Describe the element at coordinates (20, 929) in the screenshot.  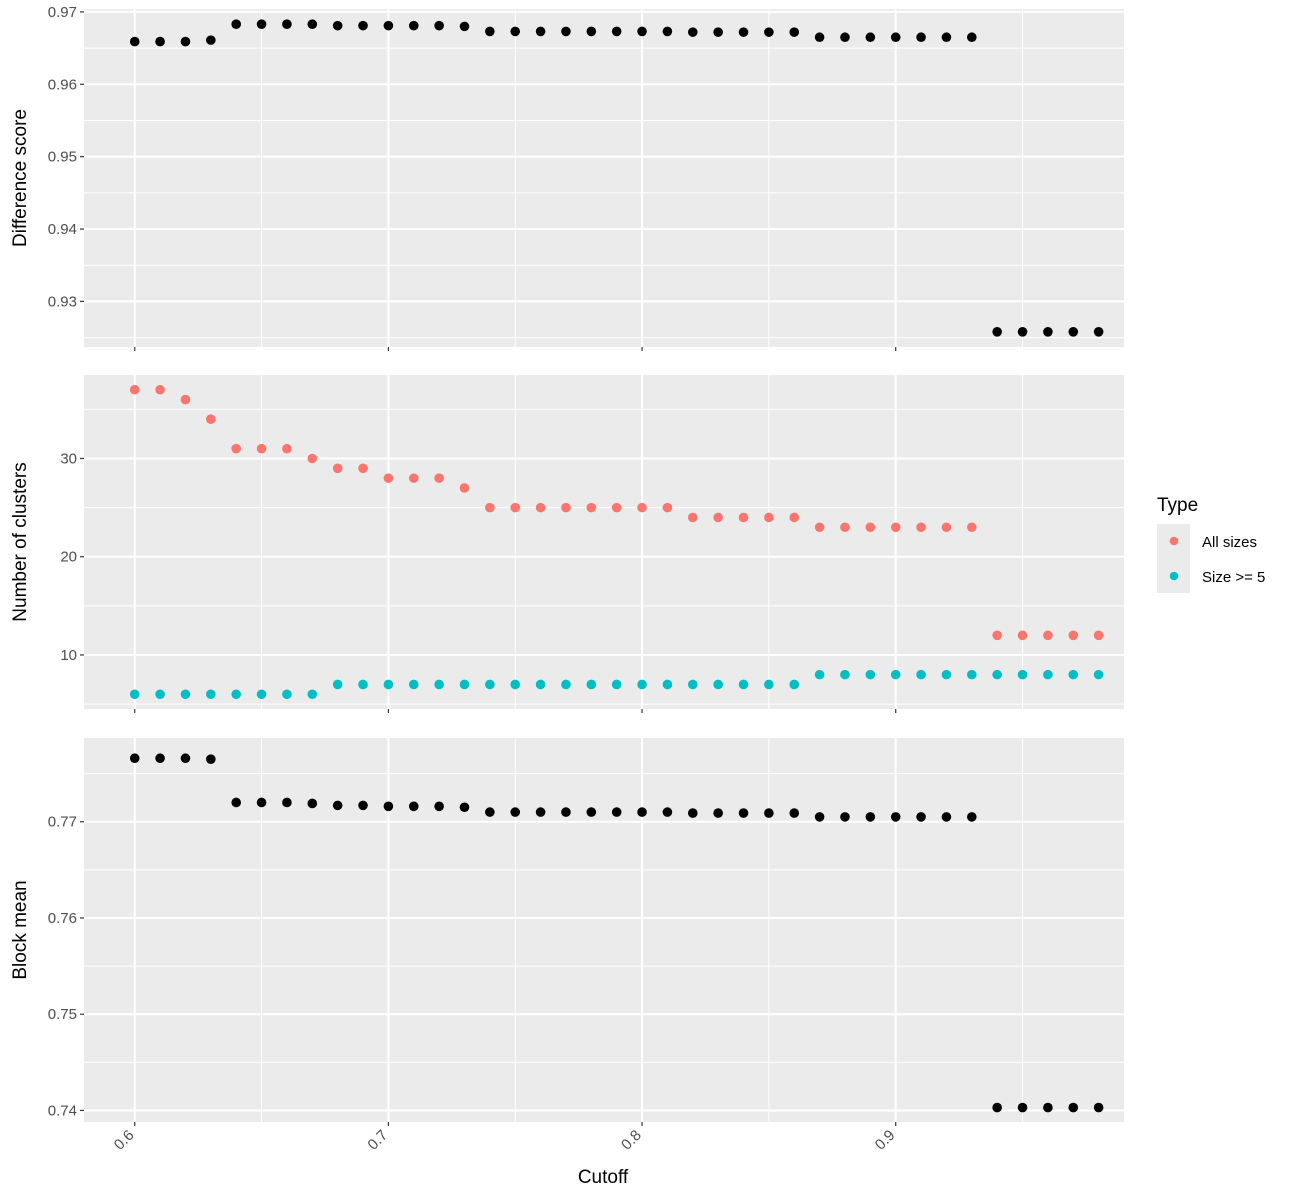
I see `y-axis-title-block-mean: Block mean` at that location.